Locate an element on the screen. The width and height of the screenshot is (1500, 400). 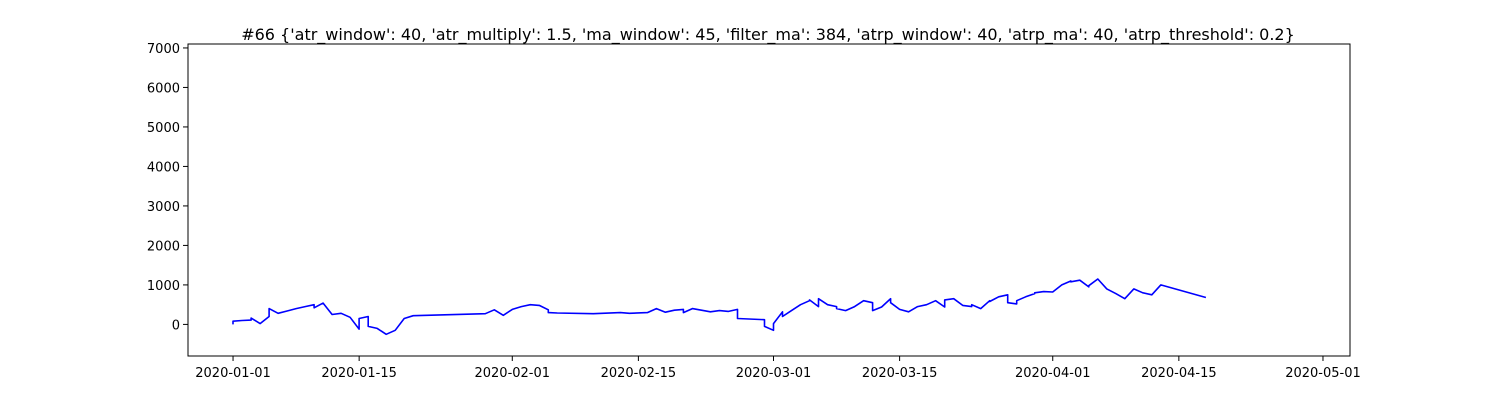
y-tick-label: 3000 is located at coordinates (163, 207).